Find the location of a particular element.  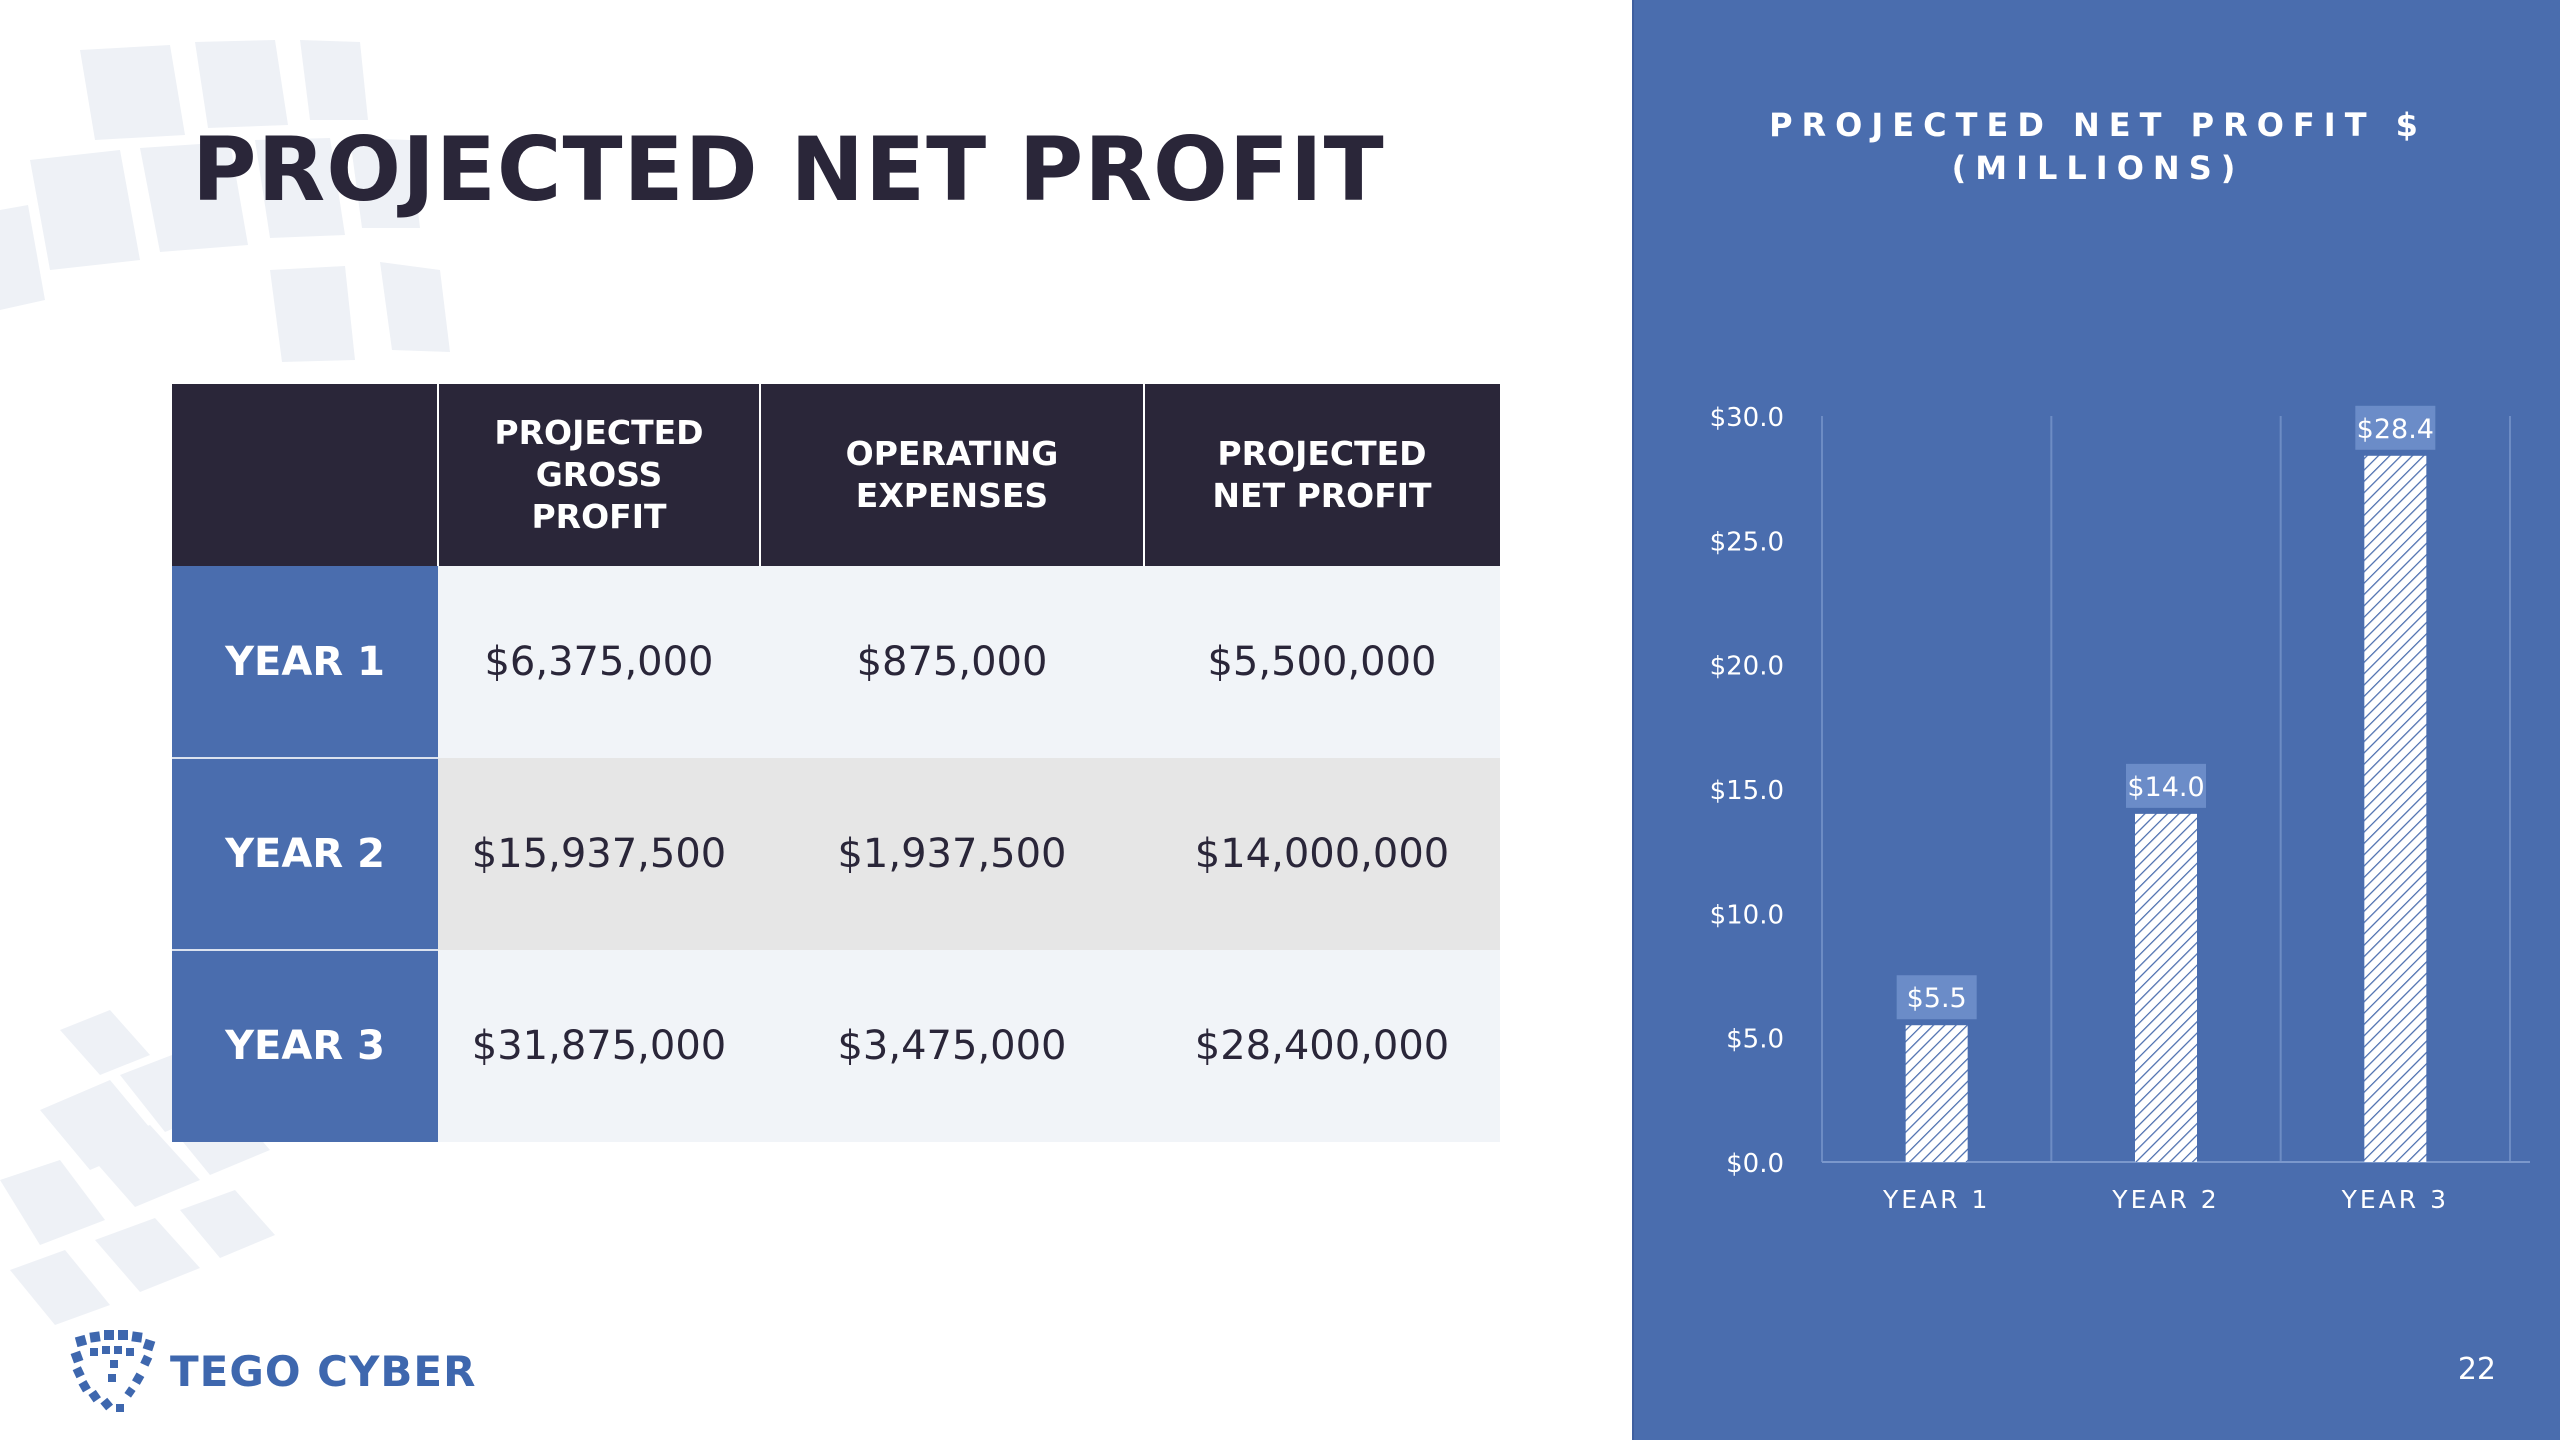

header-label: PROJECTED NET PROFIT is located at coordinates (1322, 474).